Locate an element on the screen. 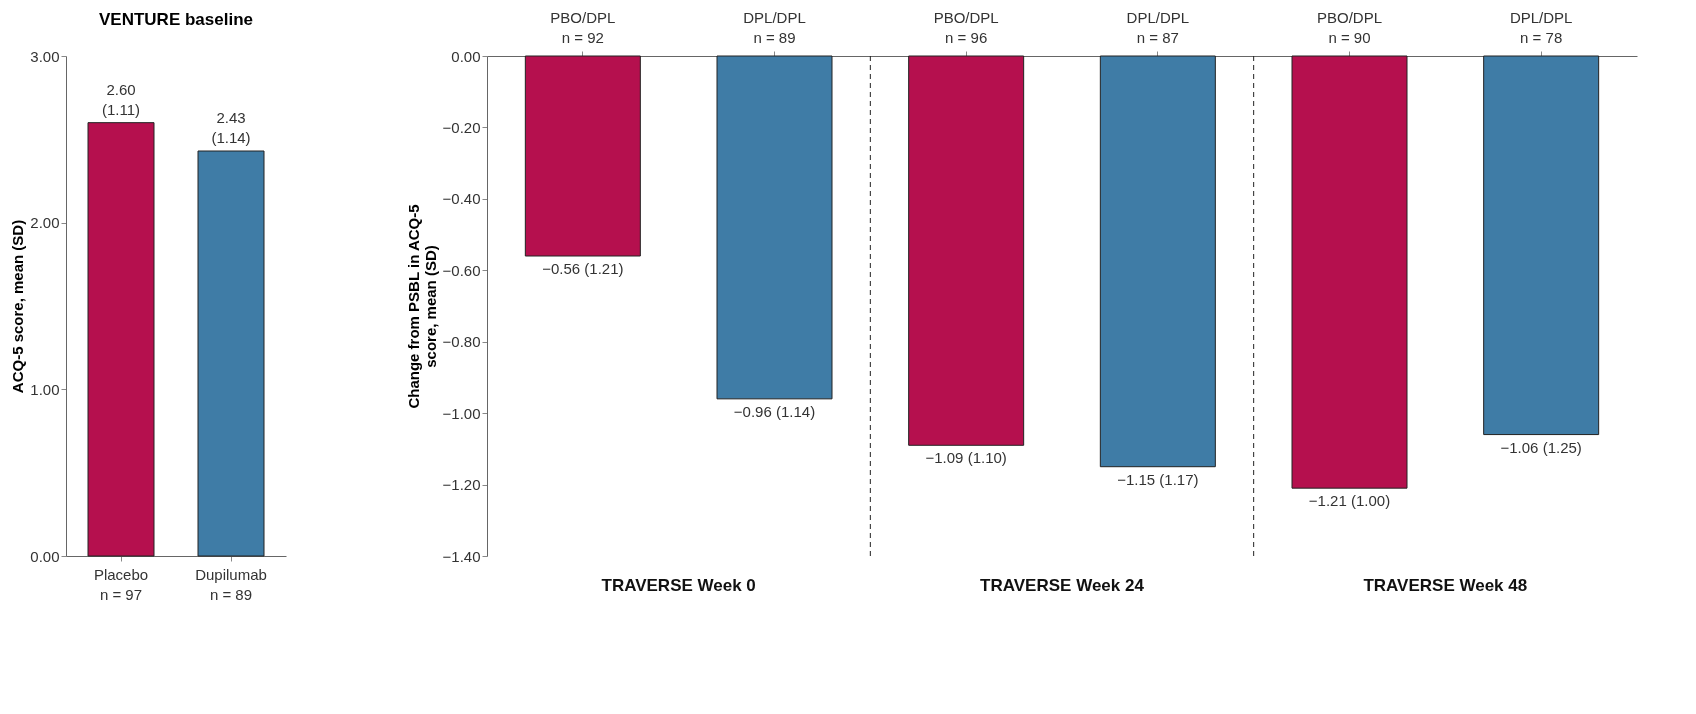  y-tick-label: −0.40 is located at coordinates (461, 199).